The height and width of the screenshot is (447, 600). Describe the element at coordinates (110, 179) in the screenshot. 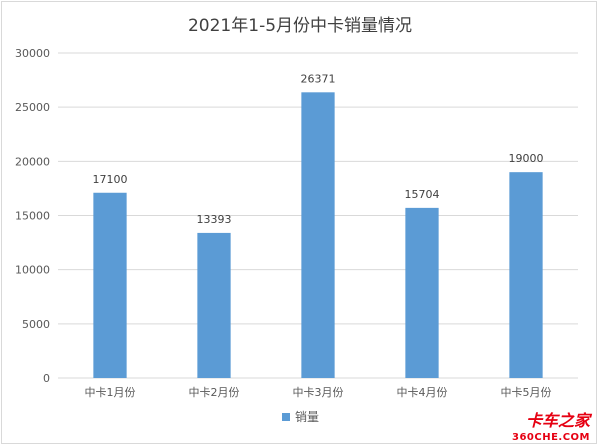

I see `data-label: 17100` at that location.